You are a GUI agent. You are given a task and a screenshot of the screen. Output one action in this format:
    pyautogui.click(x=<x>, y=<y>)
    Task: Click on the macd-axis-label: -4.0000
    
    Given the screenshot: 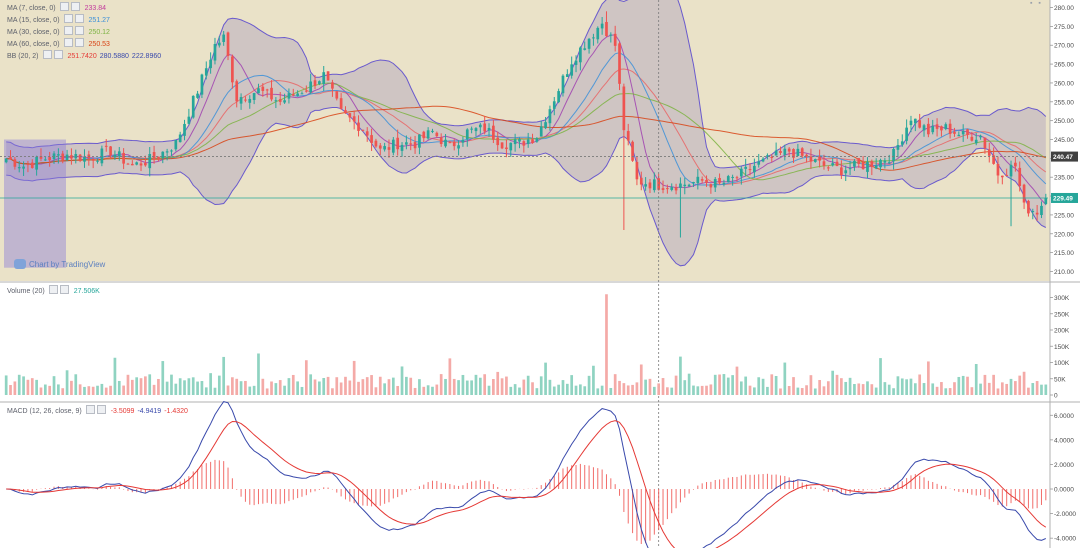 What is the action you would take?
    pyautogui.click(x=1065, y=539)
    